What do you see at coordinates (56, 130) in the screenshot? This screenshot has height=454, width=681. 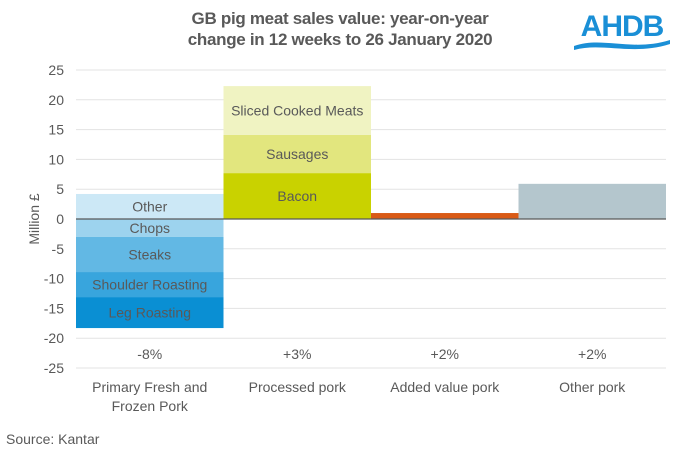 I see `y-tick-label: 15` at bounding box center [56, 130].